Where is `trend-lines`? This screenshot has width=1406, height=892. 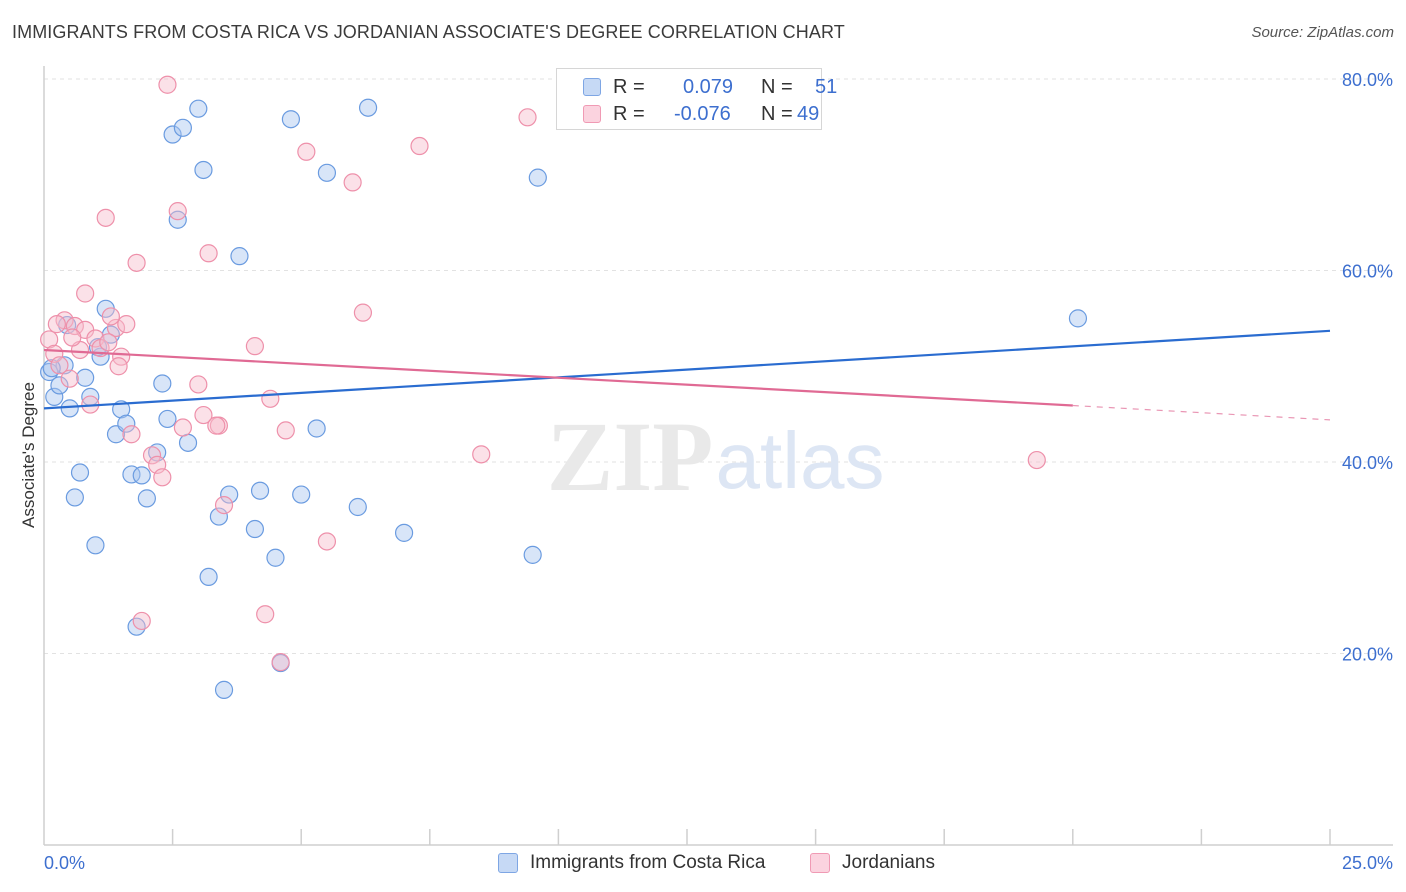 trend-lines is located at coordinates (687, 375).